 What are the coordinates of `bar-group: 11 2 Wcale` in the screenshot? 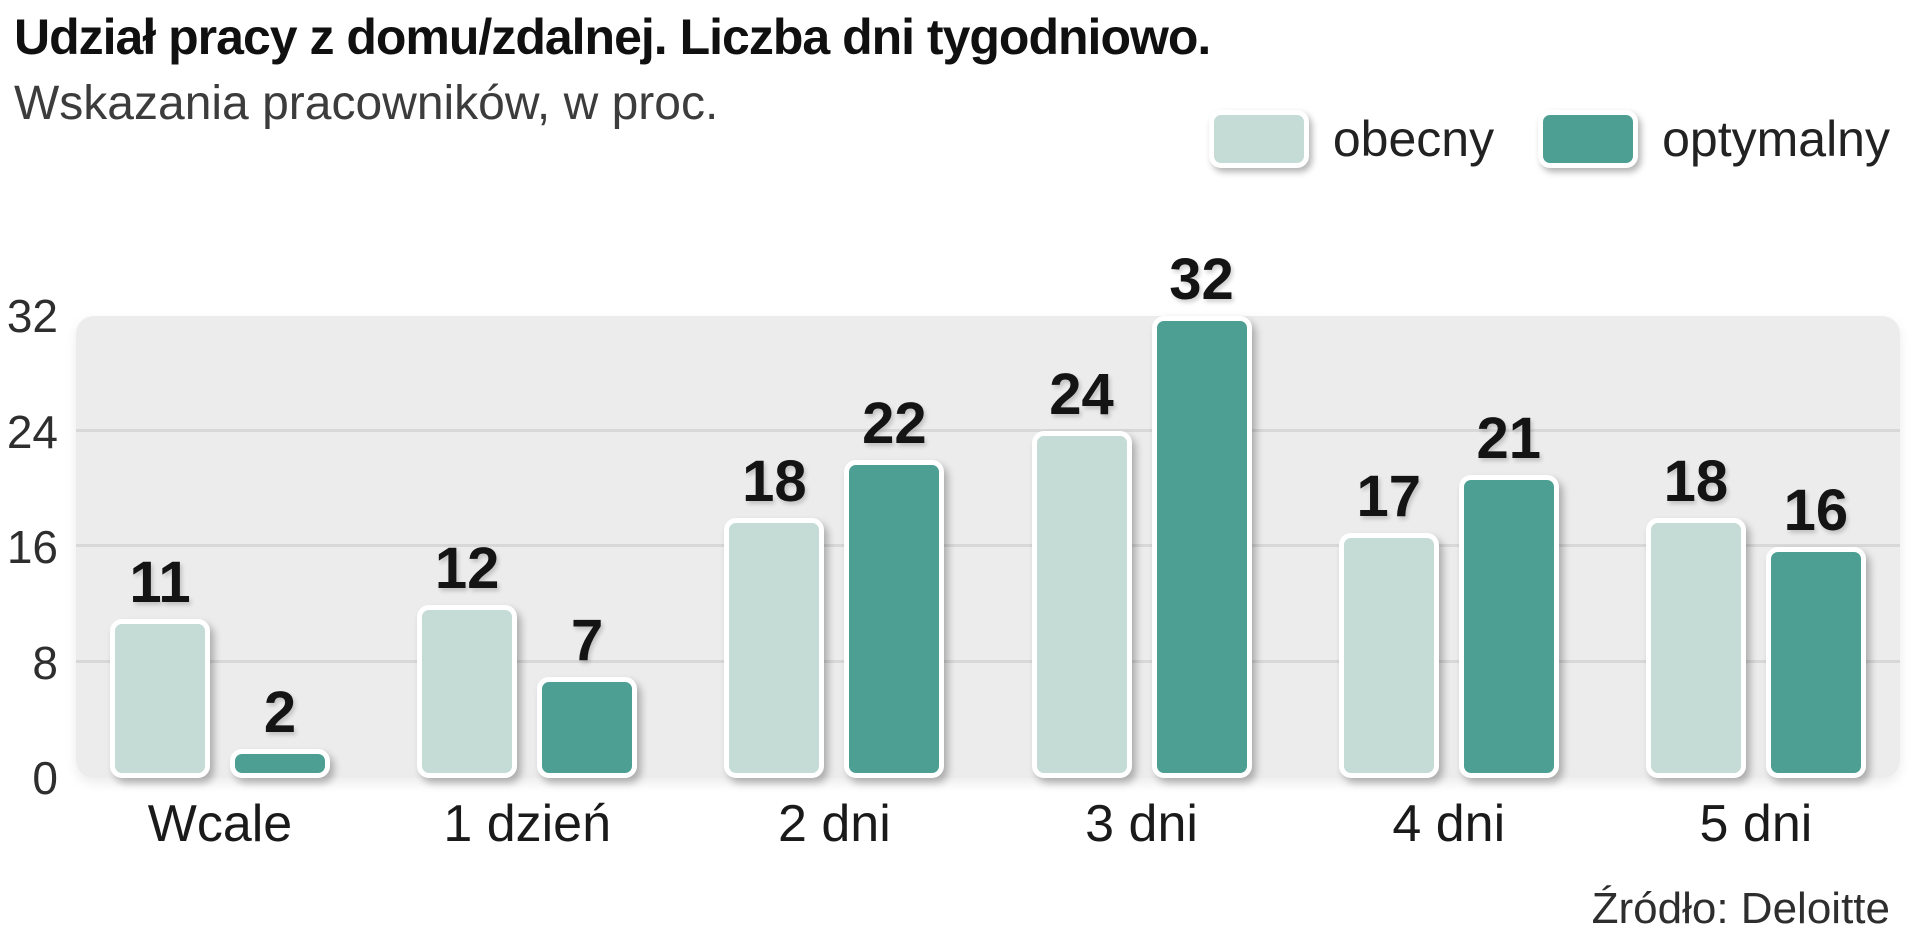 It's located at (220, 701).